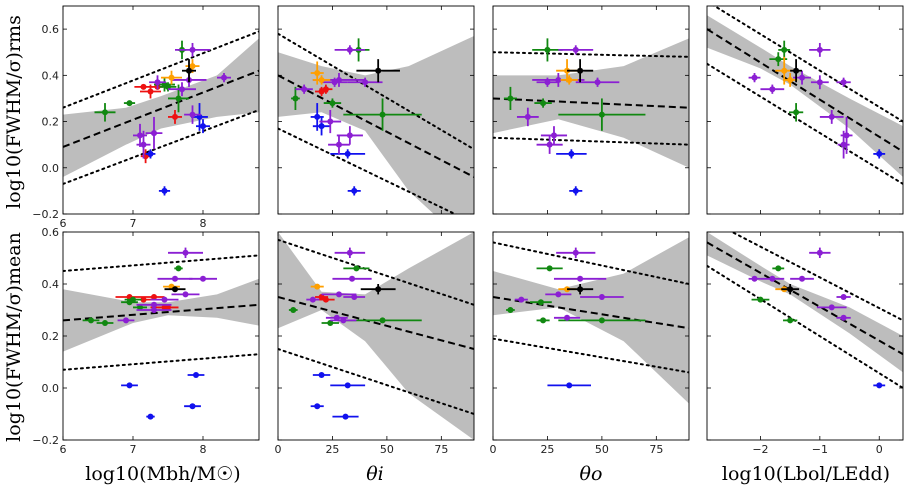 This screenshot has width=907, height=490. I want to click on row-ylabel-rms: log10(FWHM/σ)rms, so click(14, 112).